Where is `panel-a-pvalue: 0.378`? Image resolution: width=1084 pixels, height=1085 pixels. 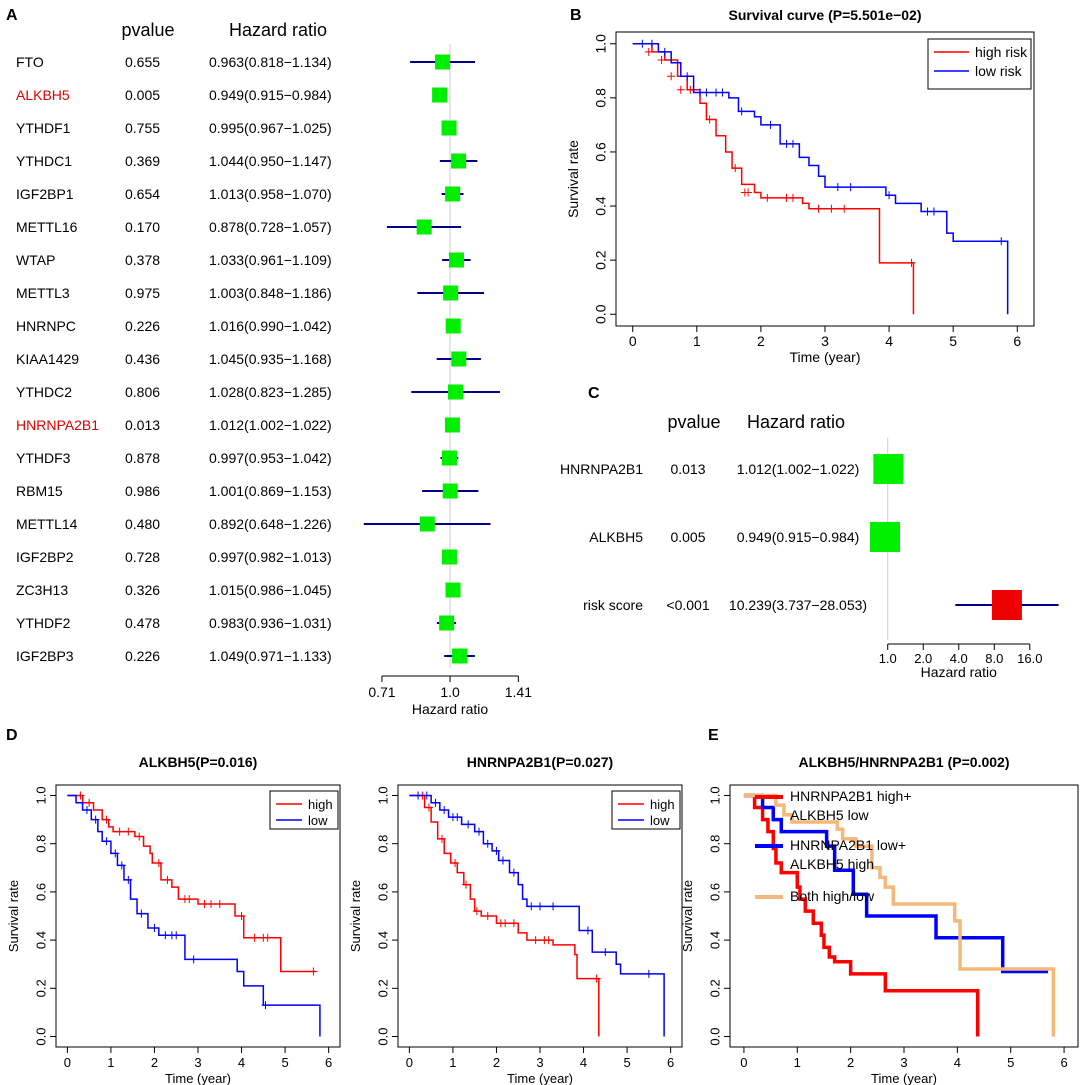 panel-a-pvalue: 0.378 is located at coordinates (142, 260).